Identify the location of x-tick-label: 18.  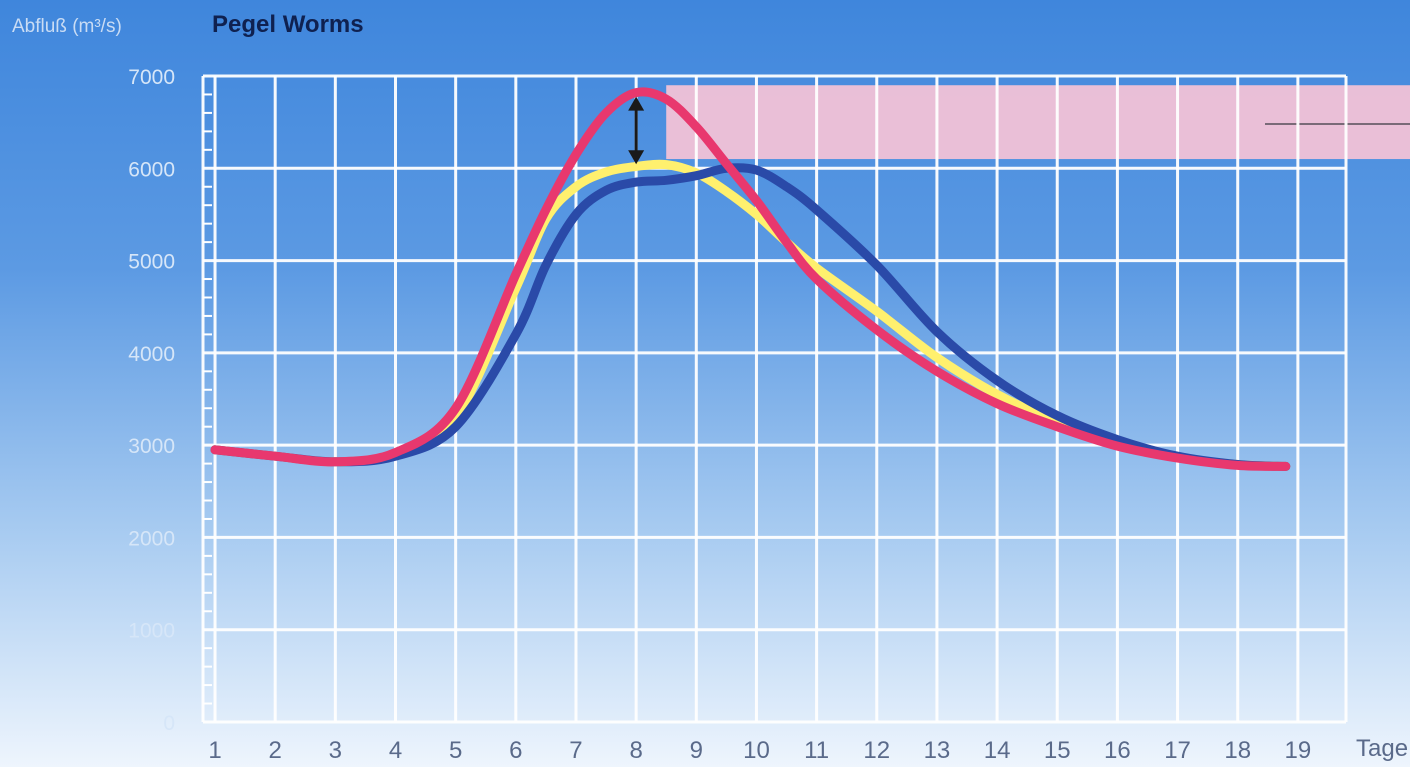
(1237, 750).